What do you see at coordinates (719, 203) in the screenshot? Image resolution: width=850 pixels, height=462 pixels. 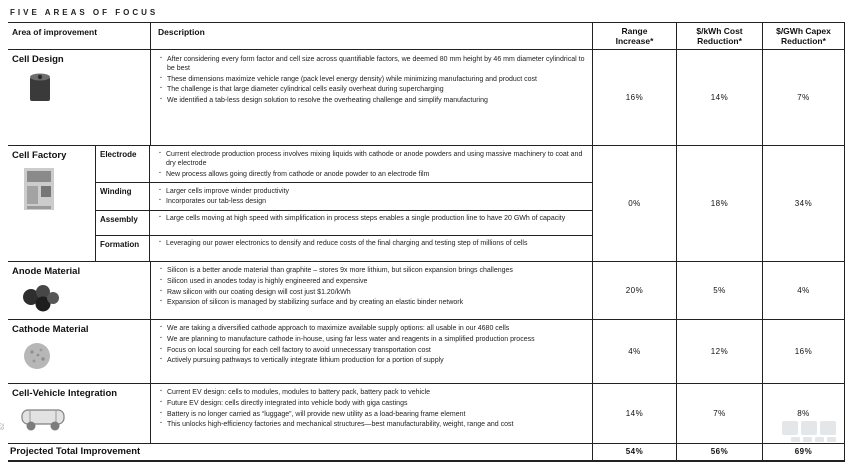 I see `cost-reduction-value: 18%` at bounding box center [719, 203].